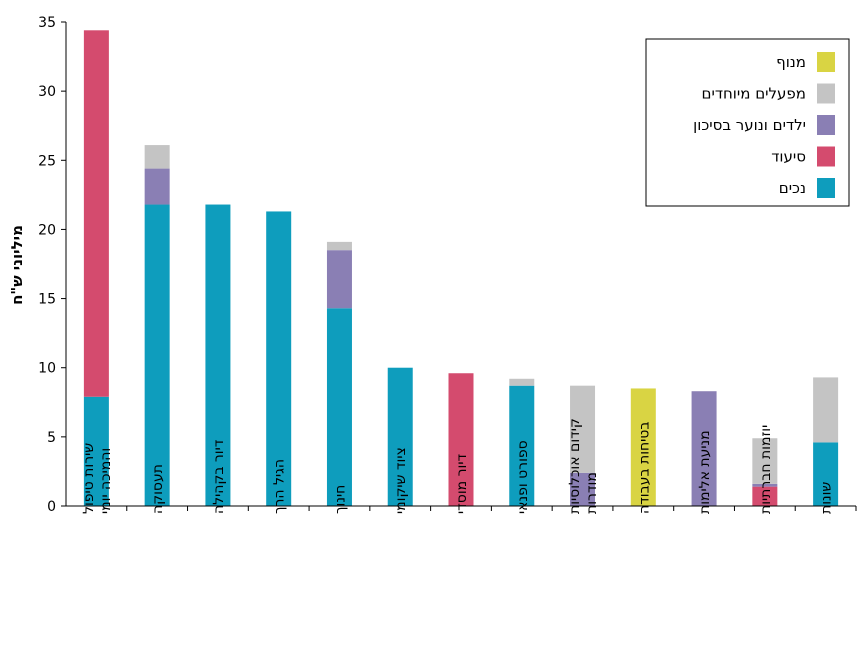 Image resolution: width=862 pixels, height=647 pixels. I want to click on y-tick-label: 0, so click(51, 507).